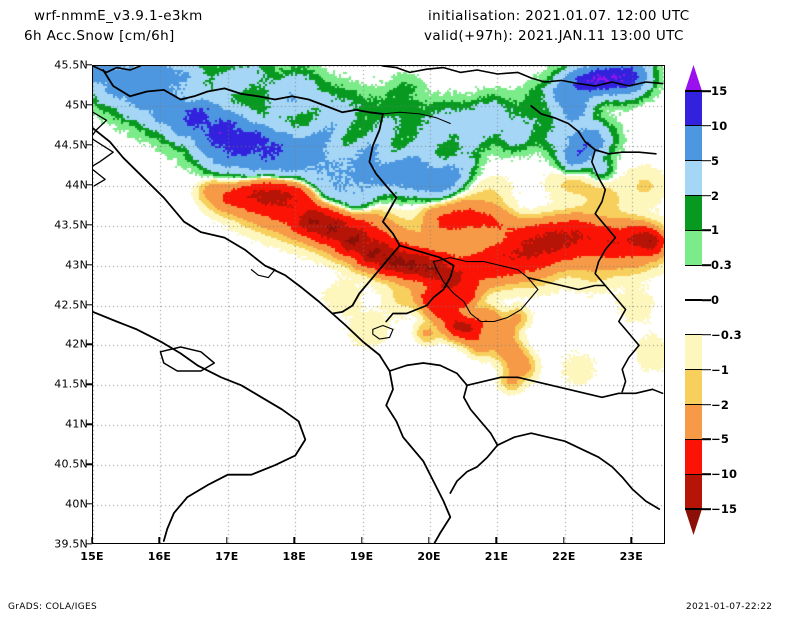  What do you see at coordinates (578, 471) in the screenshot?
I see `greece-coastline` at bounding box center [578, 471].